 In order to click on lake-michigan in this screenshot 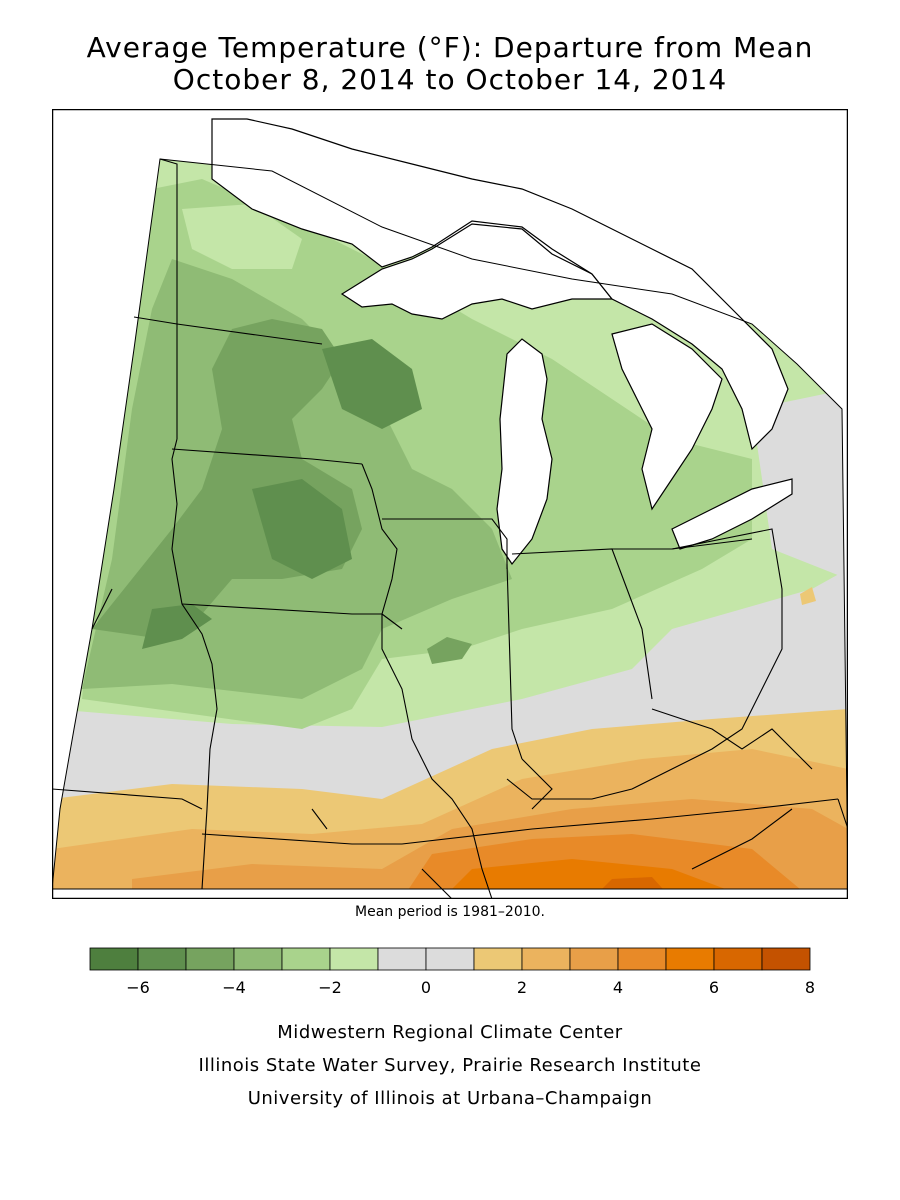, I will do `click(524, 452)`.